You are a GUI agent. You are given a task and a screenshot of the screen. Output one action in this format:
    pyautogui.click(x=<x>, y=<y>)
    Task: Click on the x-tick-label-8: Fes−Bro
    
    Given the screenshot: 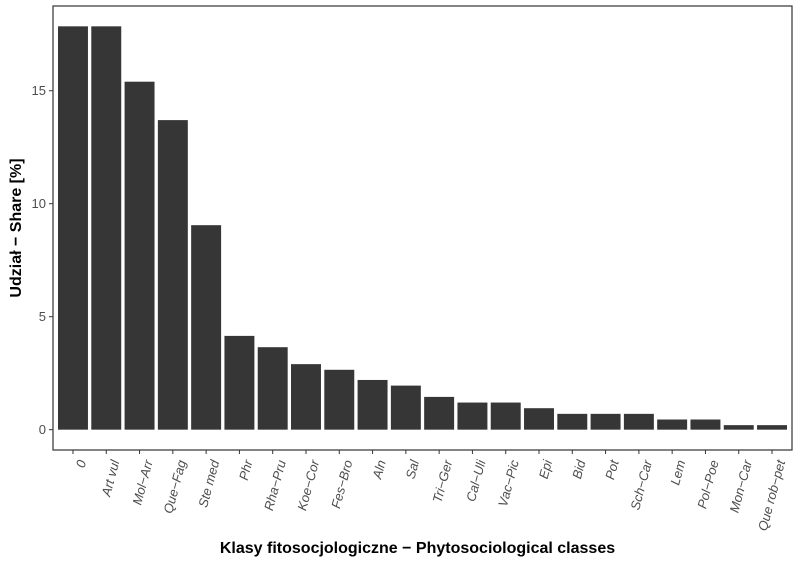 What is the action you would take?
    pyautogui.click(x=341, y=484)
    